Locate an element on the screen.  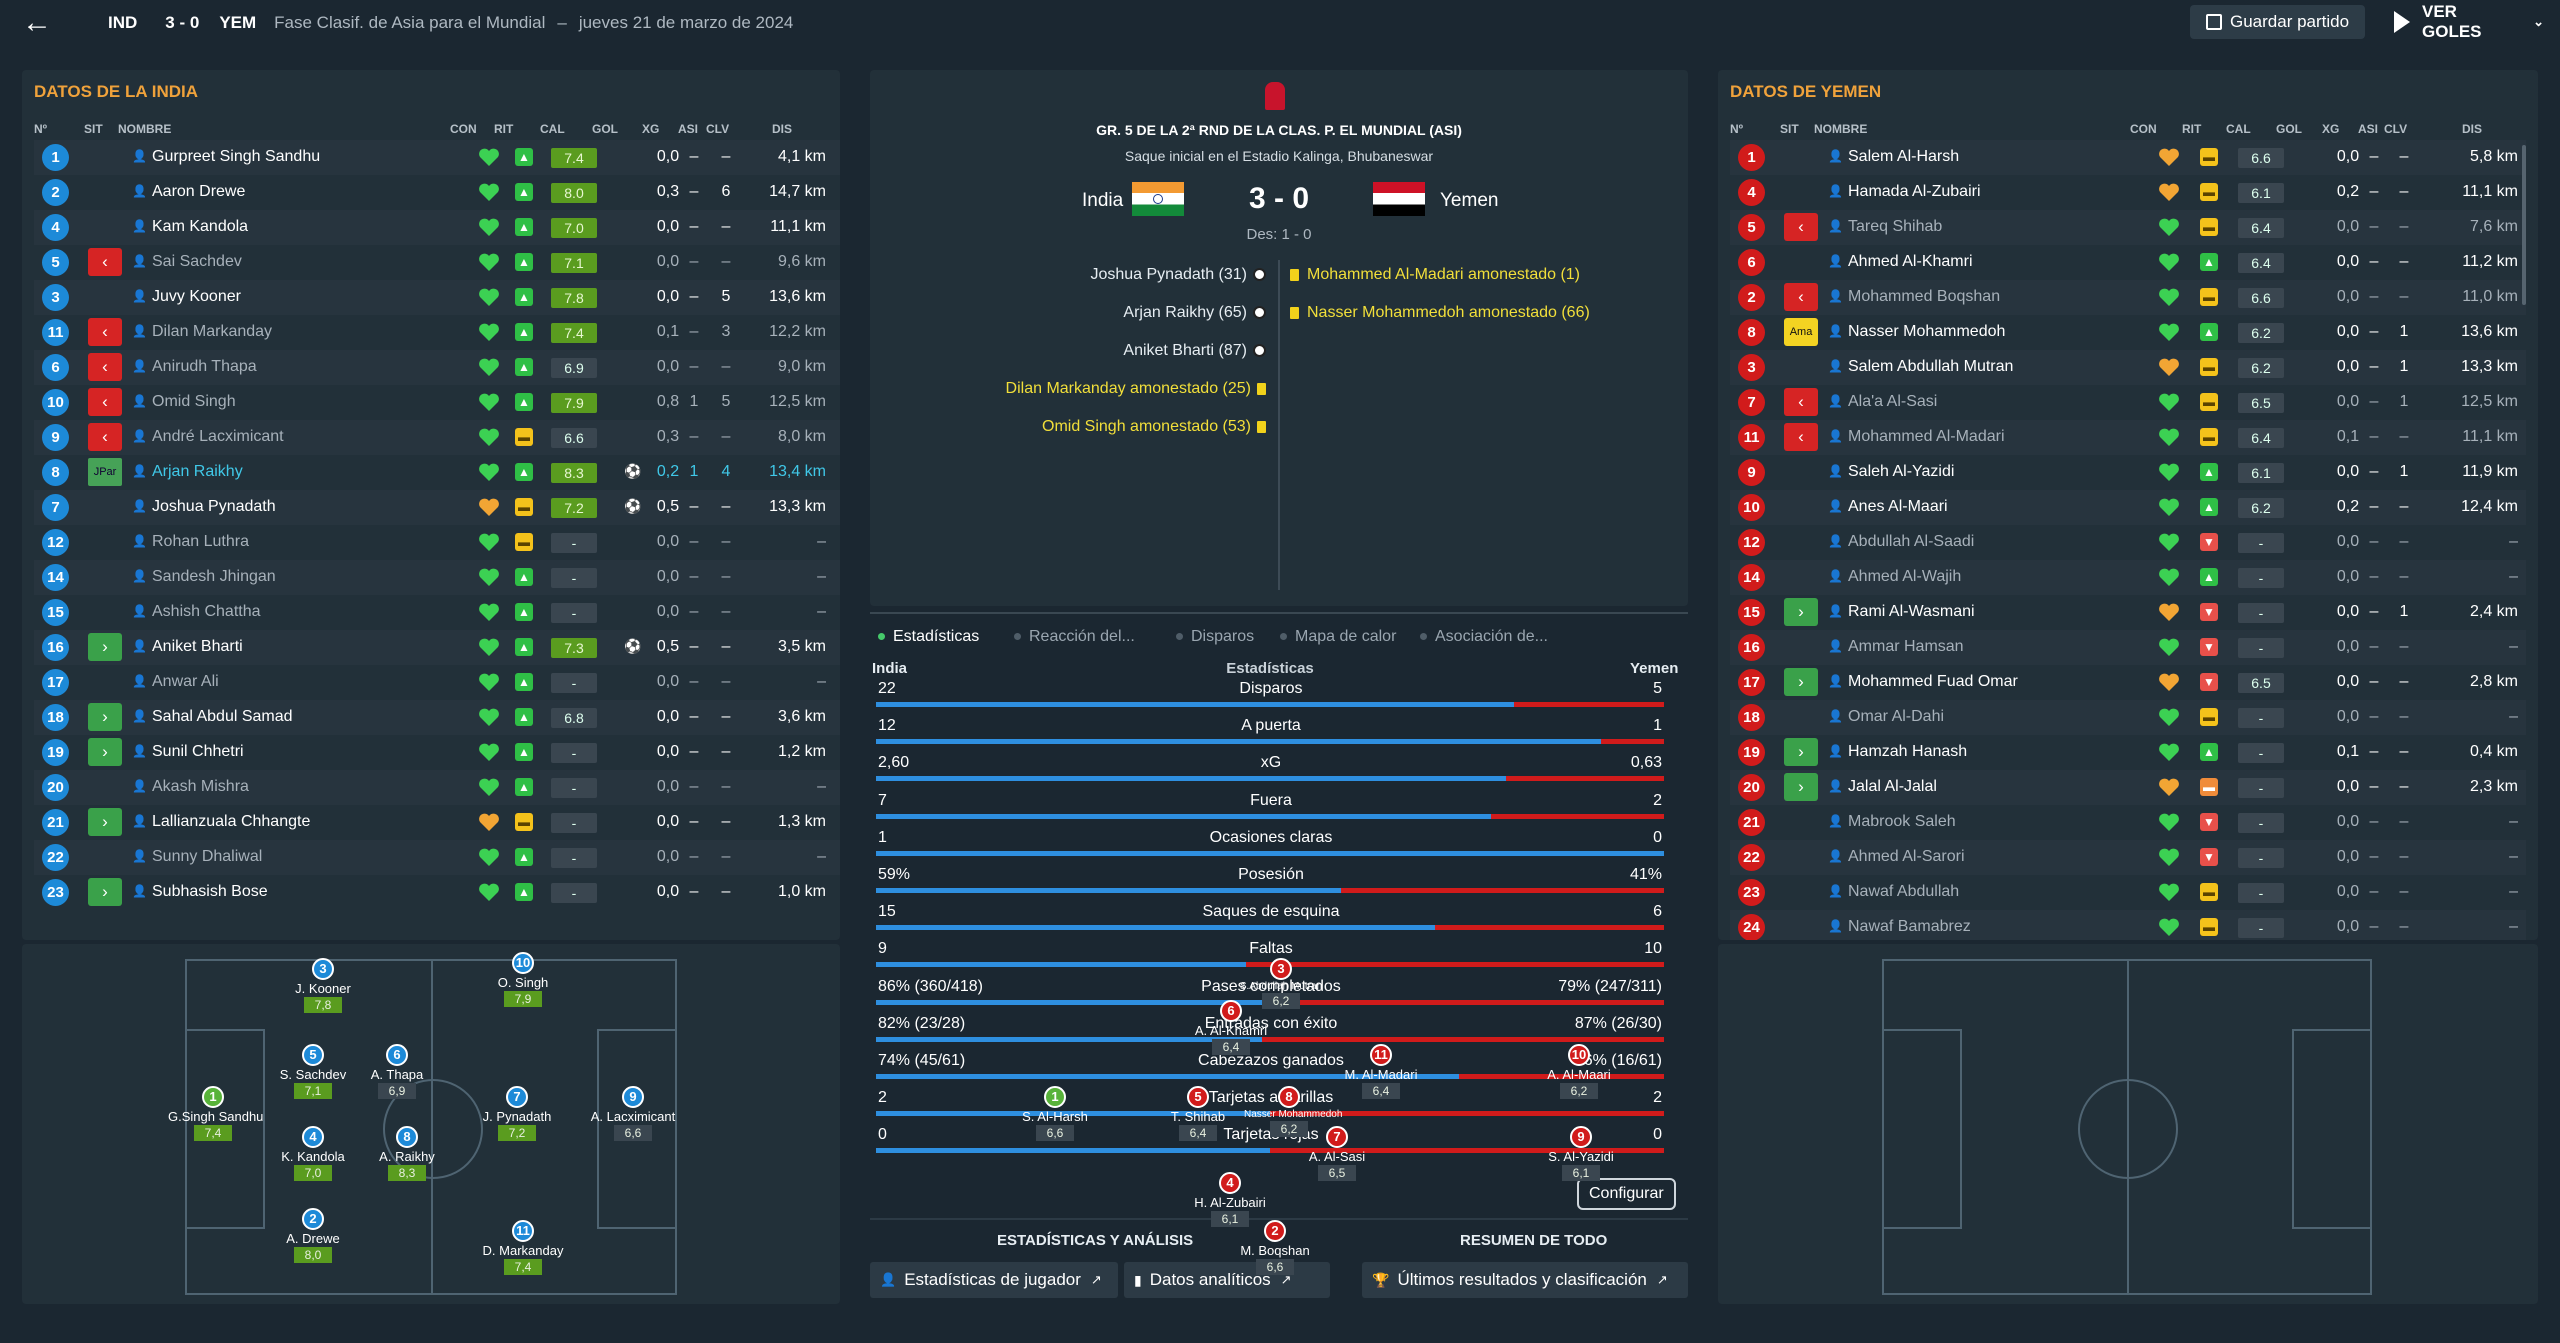
formation-player: 4 K. Kandola 7,0 is located at coordinates (313, 1153).